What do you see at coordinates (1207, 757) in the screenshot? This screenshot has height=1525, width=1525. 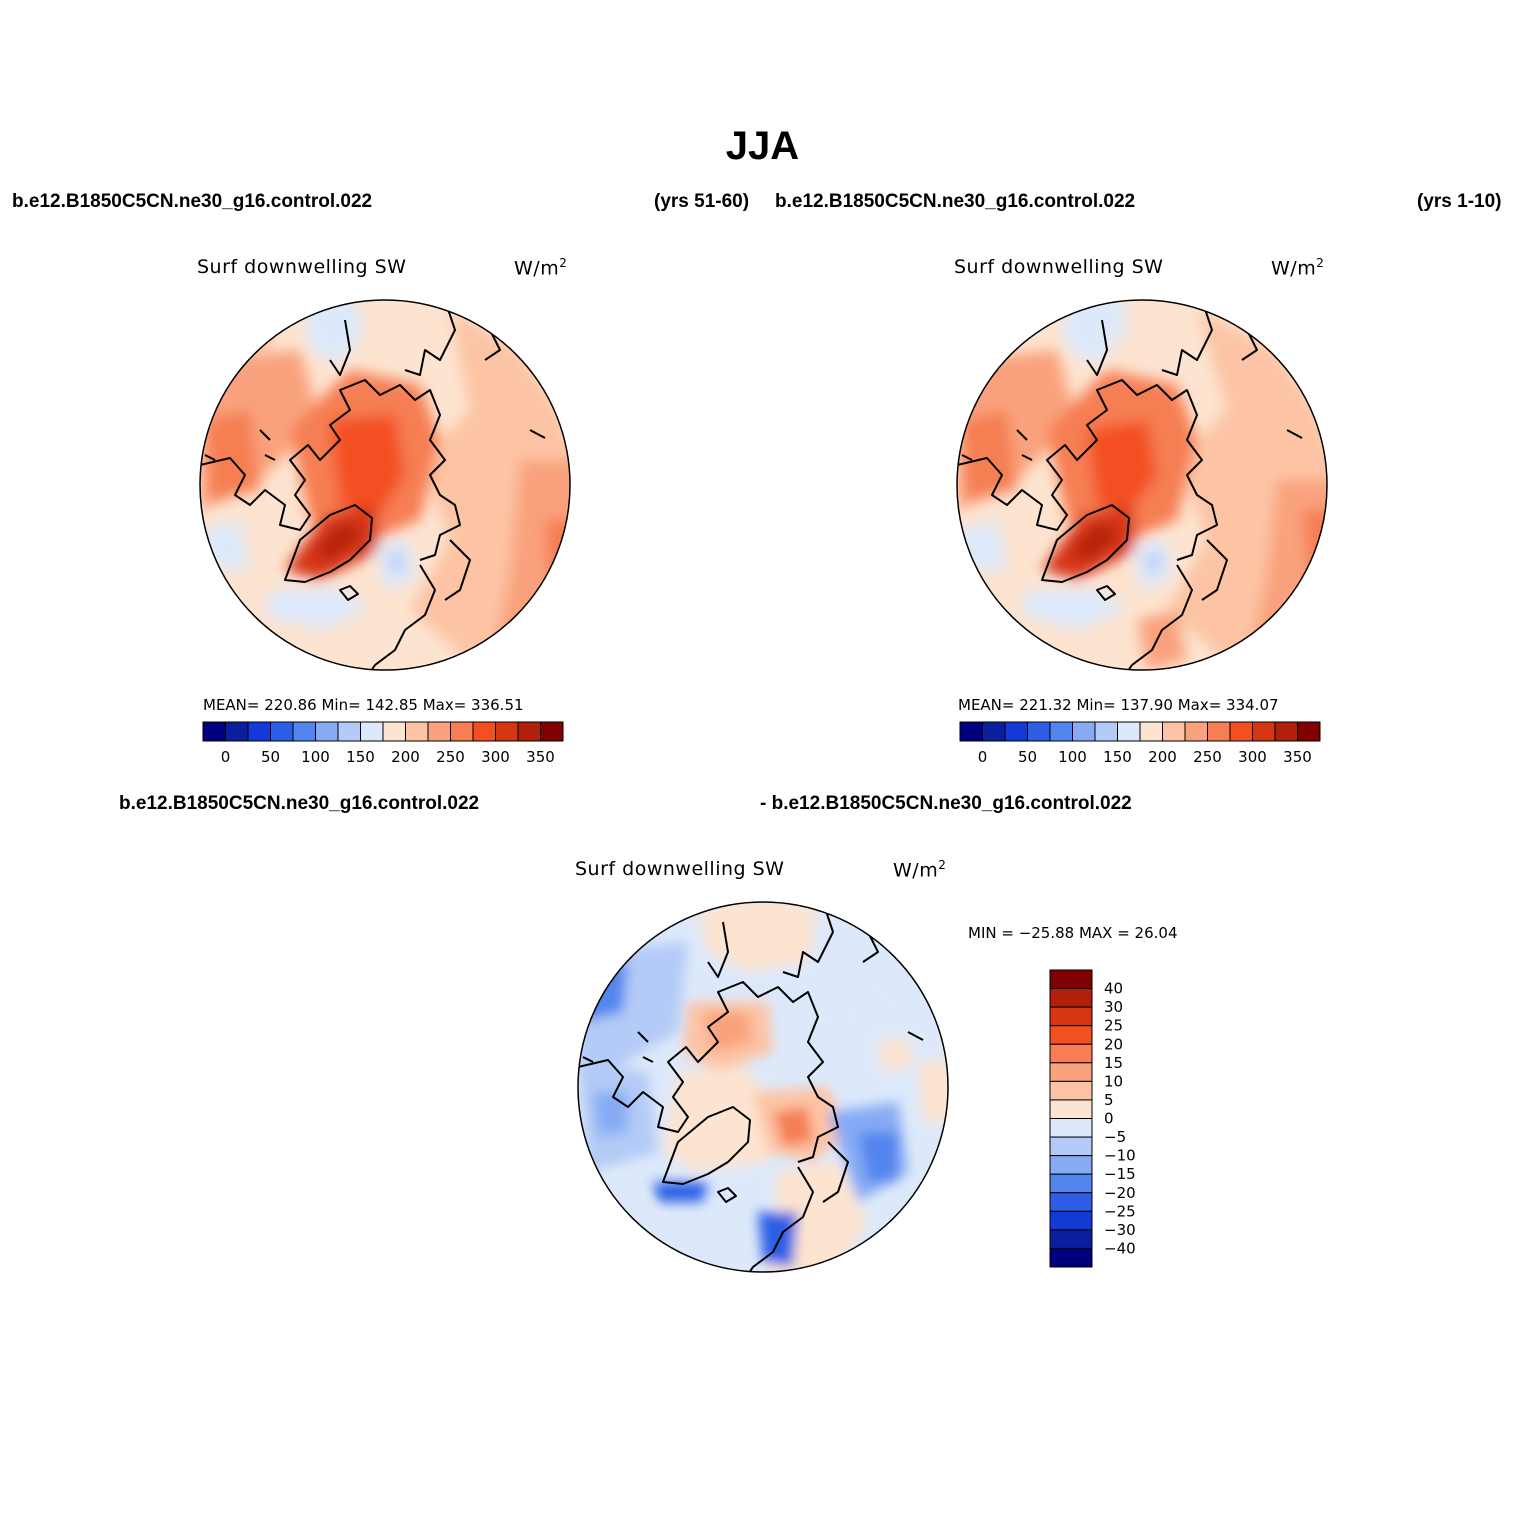 I see `colorbar-right-tick-label: 250` at bounding box center [1207, 757].